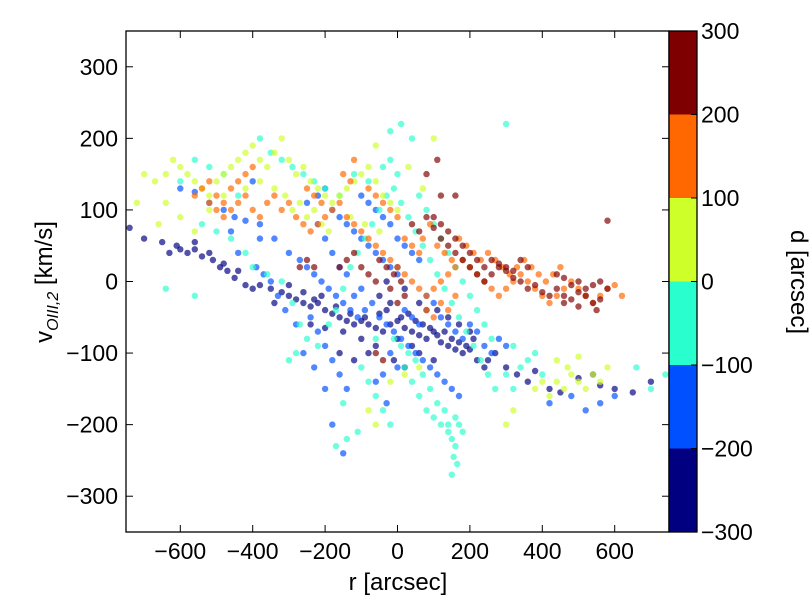 This screenshot has height=612, width=812. What do you see at coordinates (683, 73) in the screenshot?
I see `colorbar-segment` at bounding box center [683, 73].